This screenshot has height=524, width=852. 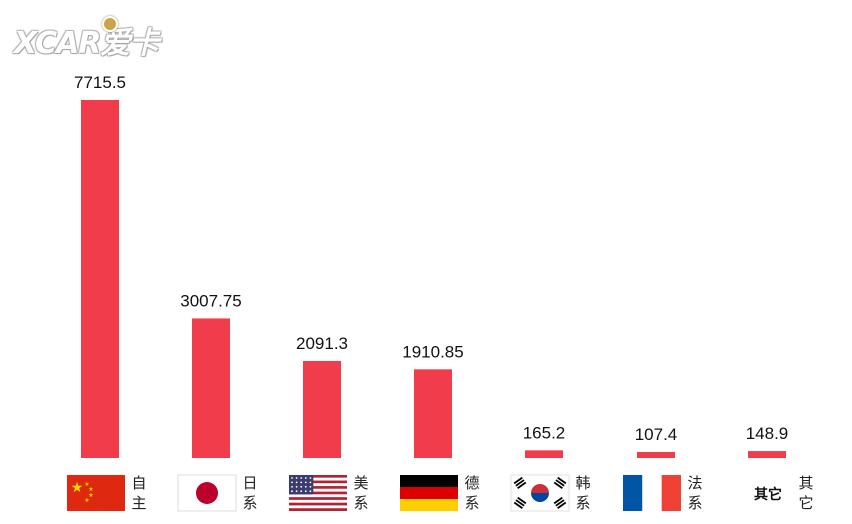 What do you see at coordinates (86, 43) in the screenshot?
I see `watermark-text: XCAR爱卡` at bounding box center [86, 43].